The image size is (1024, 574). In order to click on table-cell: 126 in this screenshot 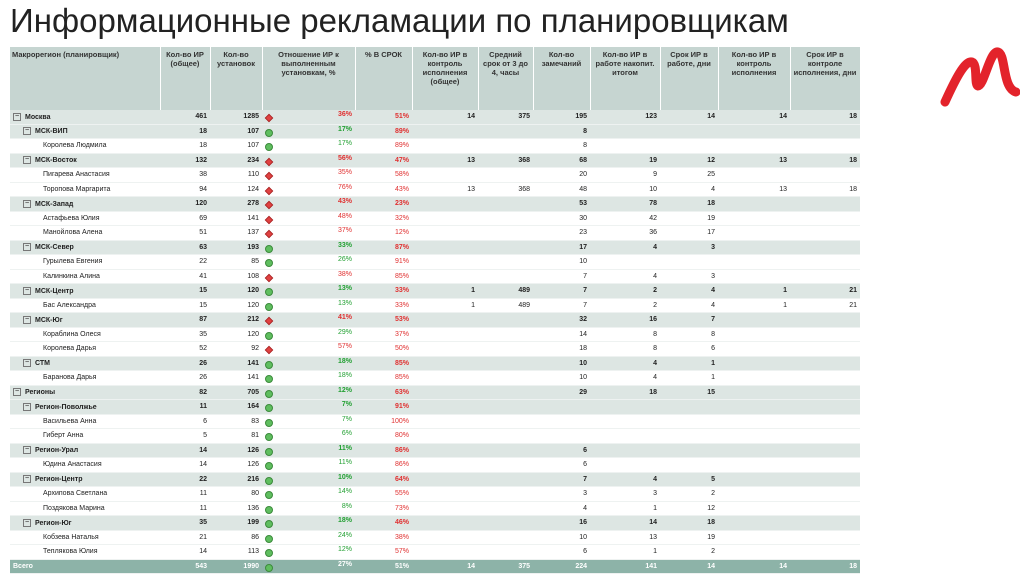, I will do `click(236, 465)`.